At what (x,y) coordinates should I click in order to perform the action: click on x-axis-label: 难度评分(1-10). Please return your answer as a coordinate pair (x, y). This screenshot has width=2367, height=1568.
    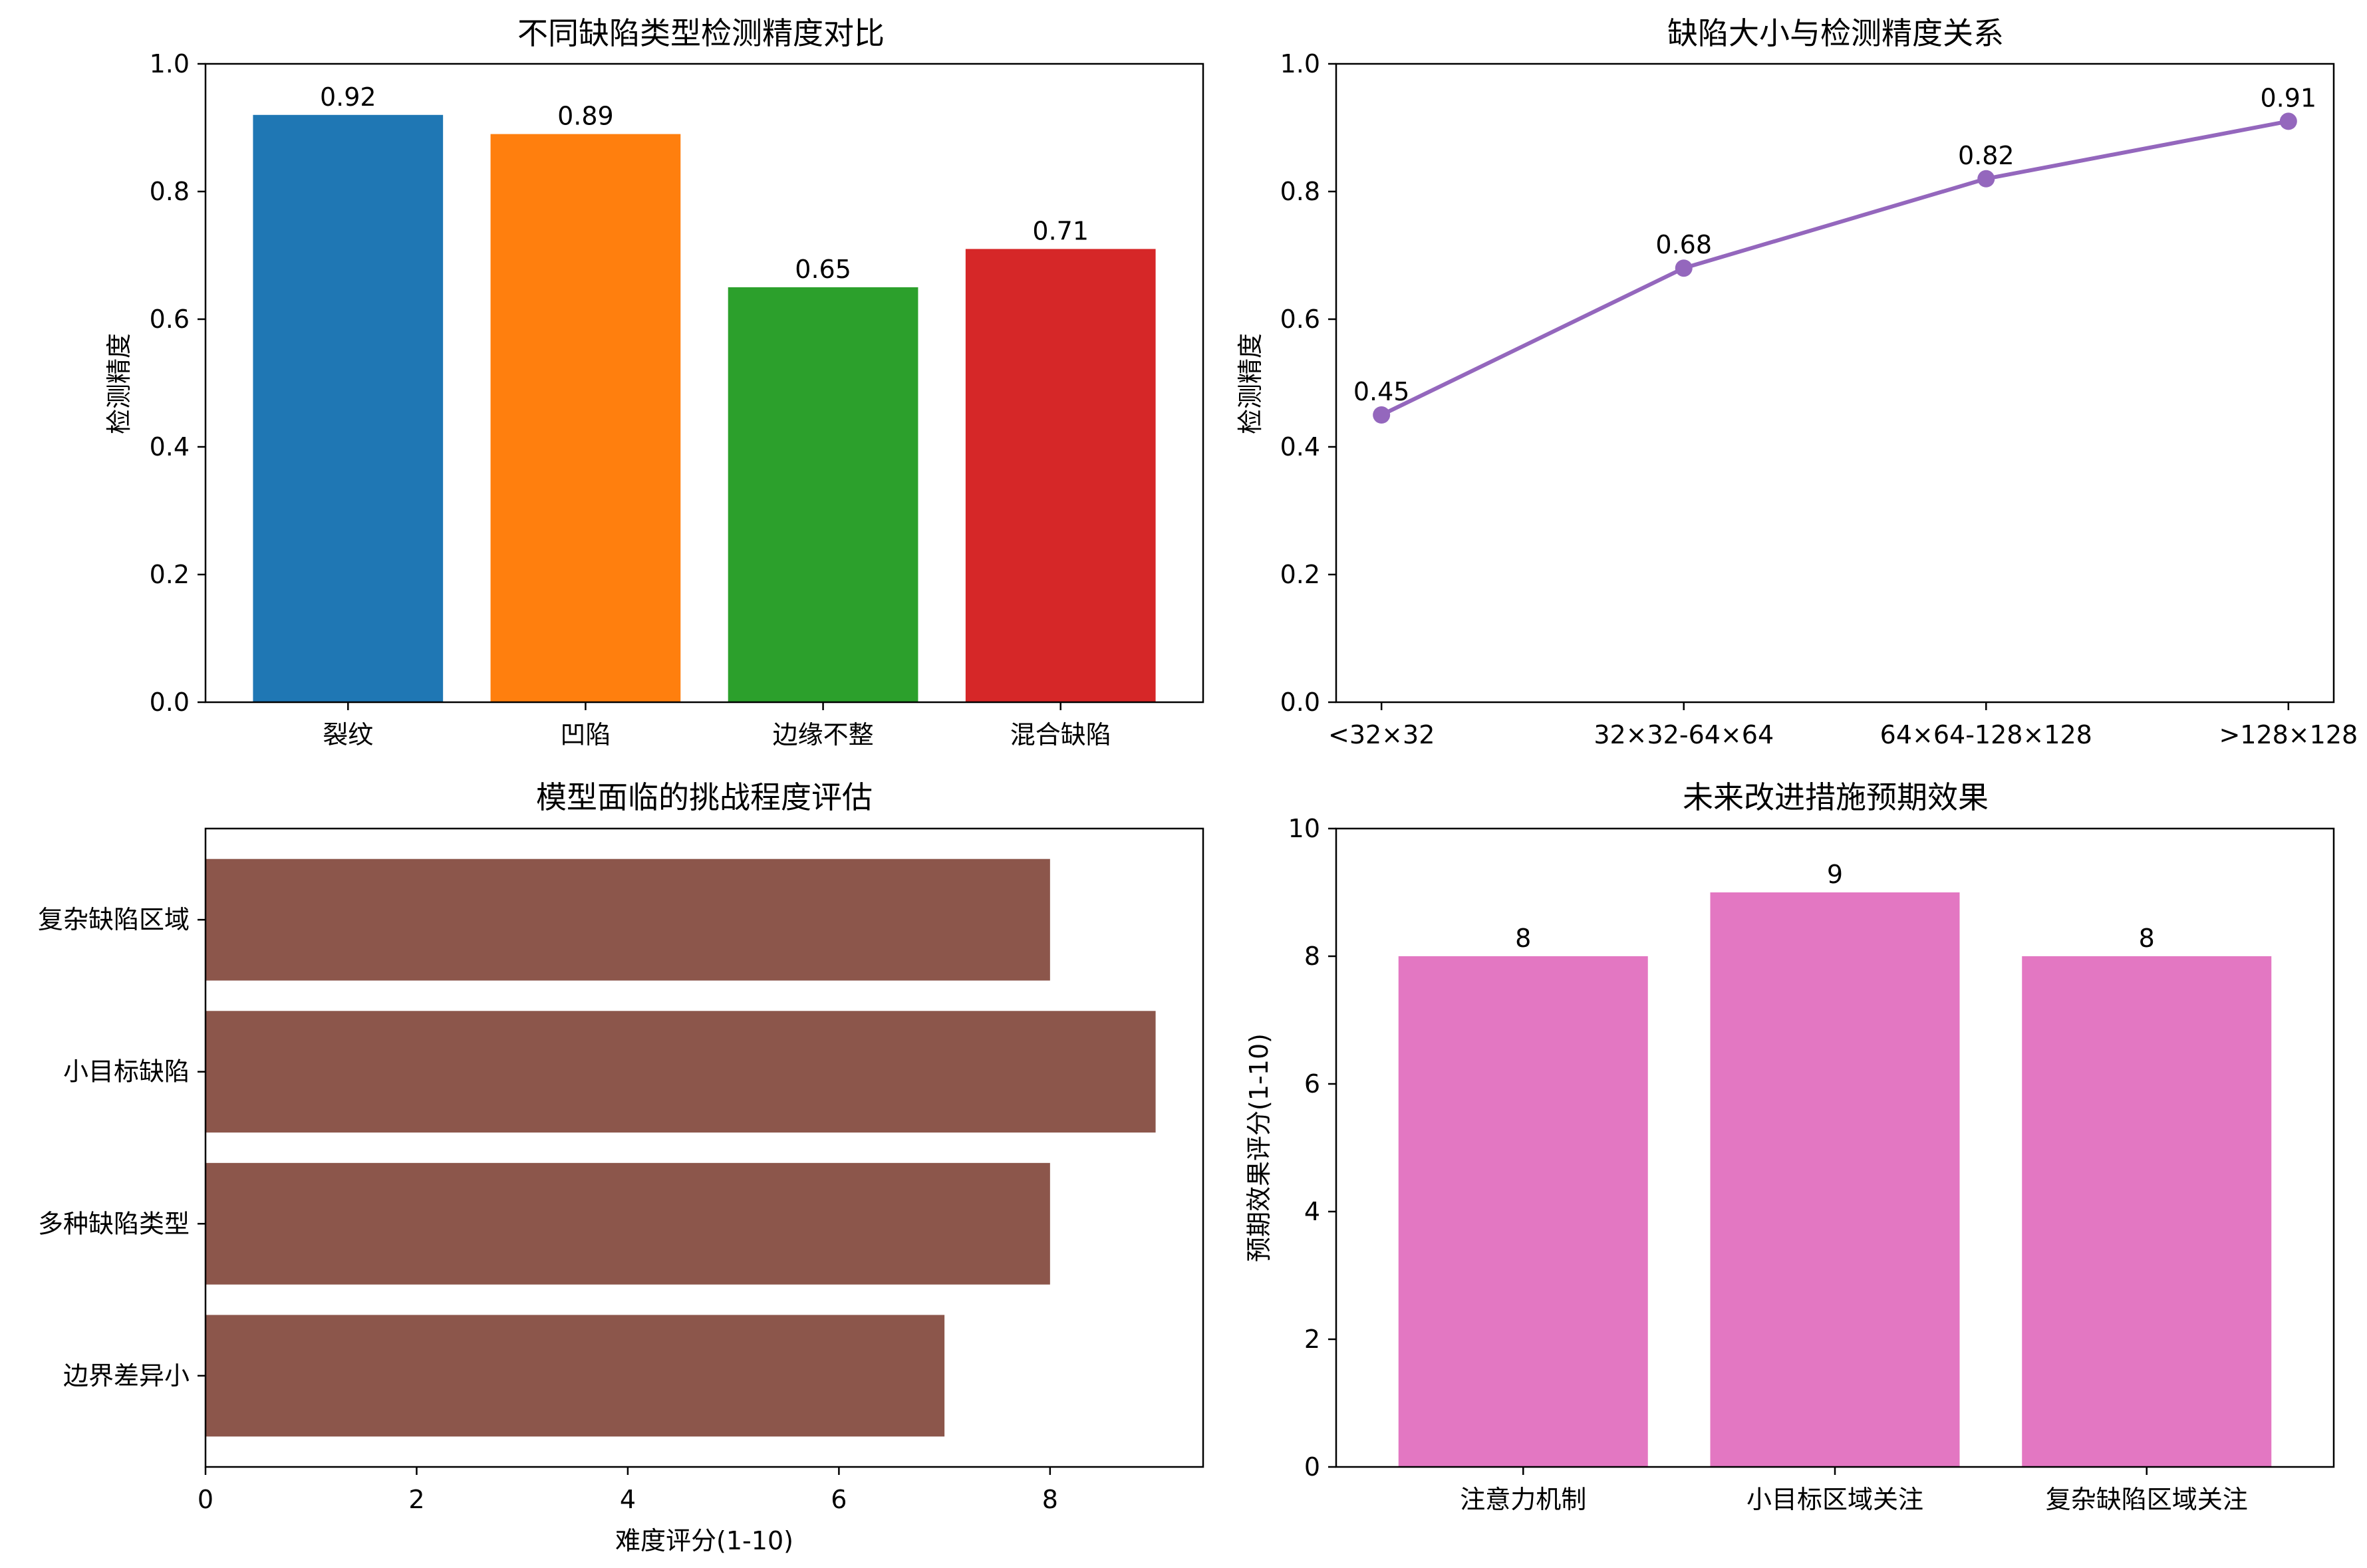
    Looking at the image, I should click on (704, 1540).